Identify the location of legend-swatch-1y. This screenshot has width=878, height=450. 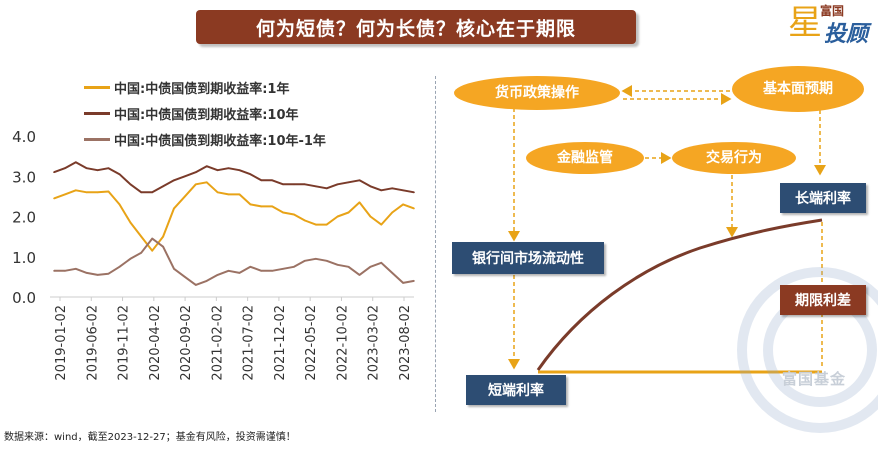
(97, 87).